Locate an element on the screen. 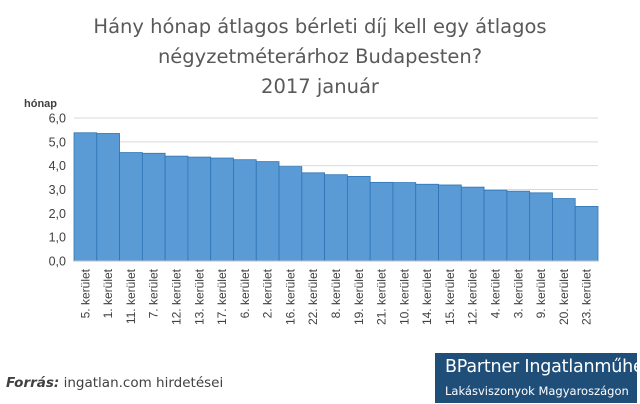 Image resolution: width=640 pixels, height=404 pixels. x-category-label: 13. kerület is located at coordinates (199, 296).